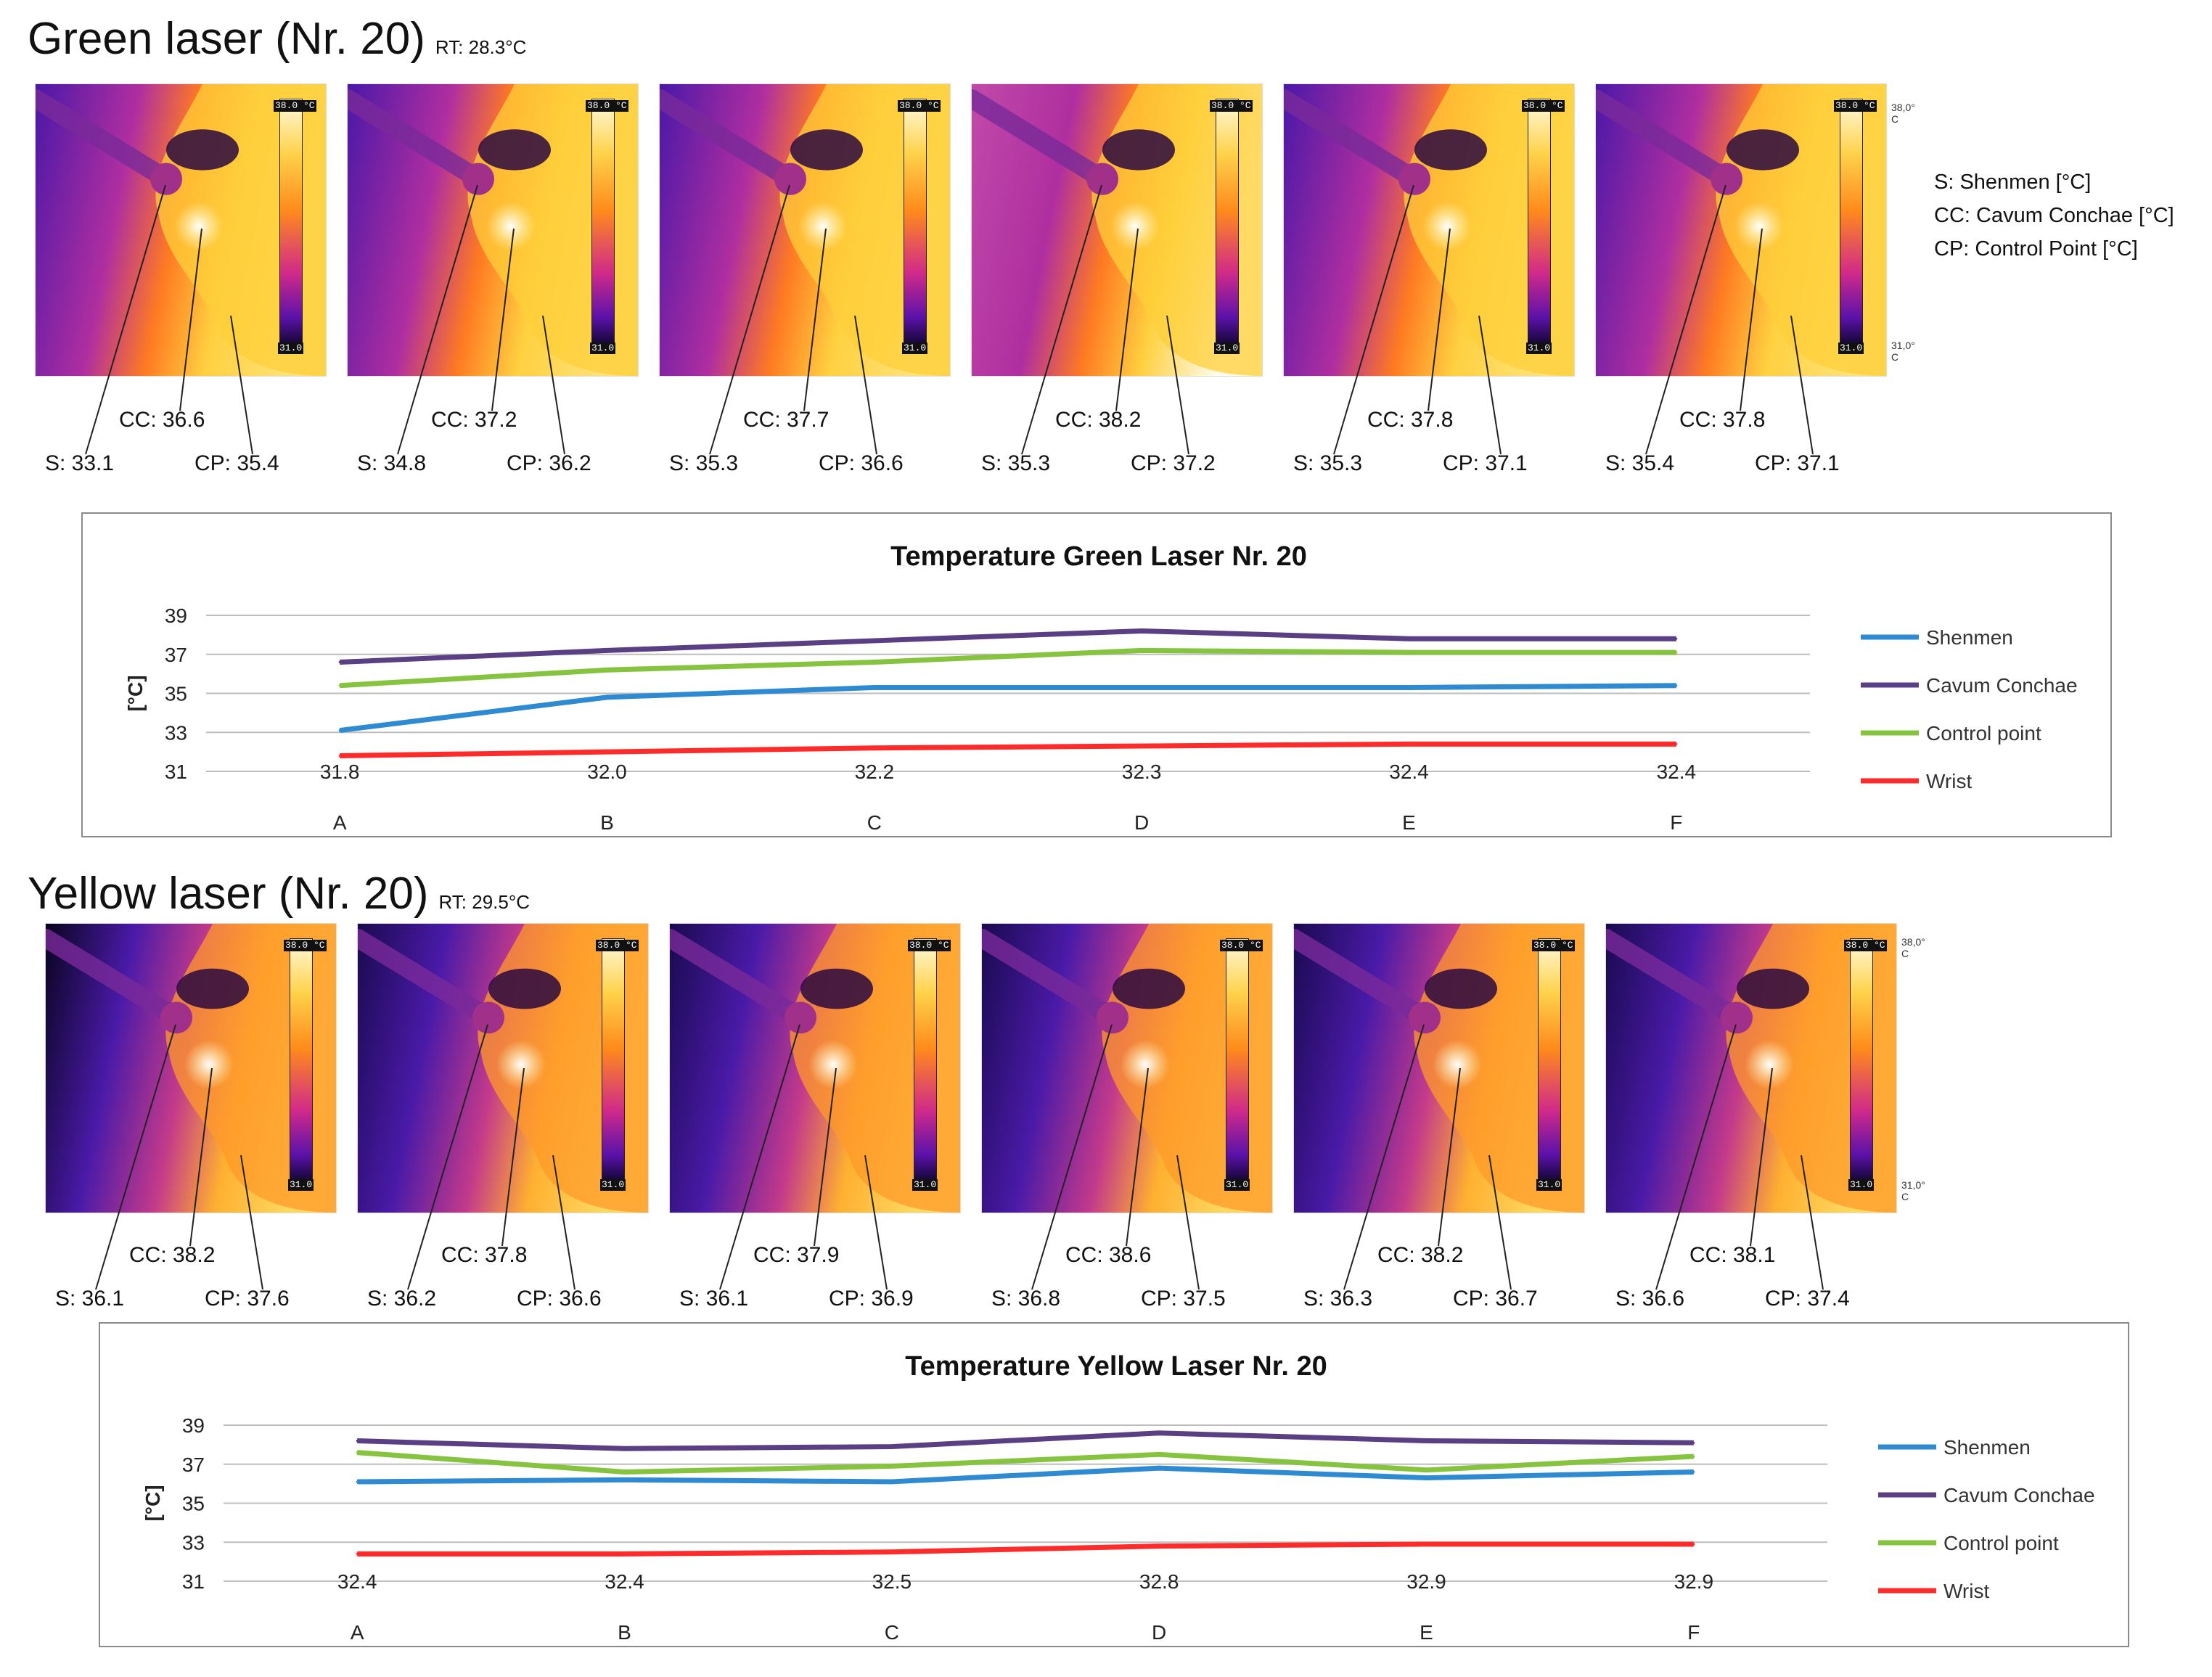  I want to click on s-value-label: S: 35.4, so click(1640, 463).